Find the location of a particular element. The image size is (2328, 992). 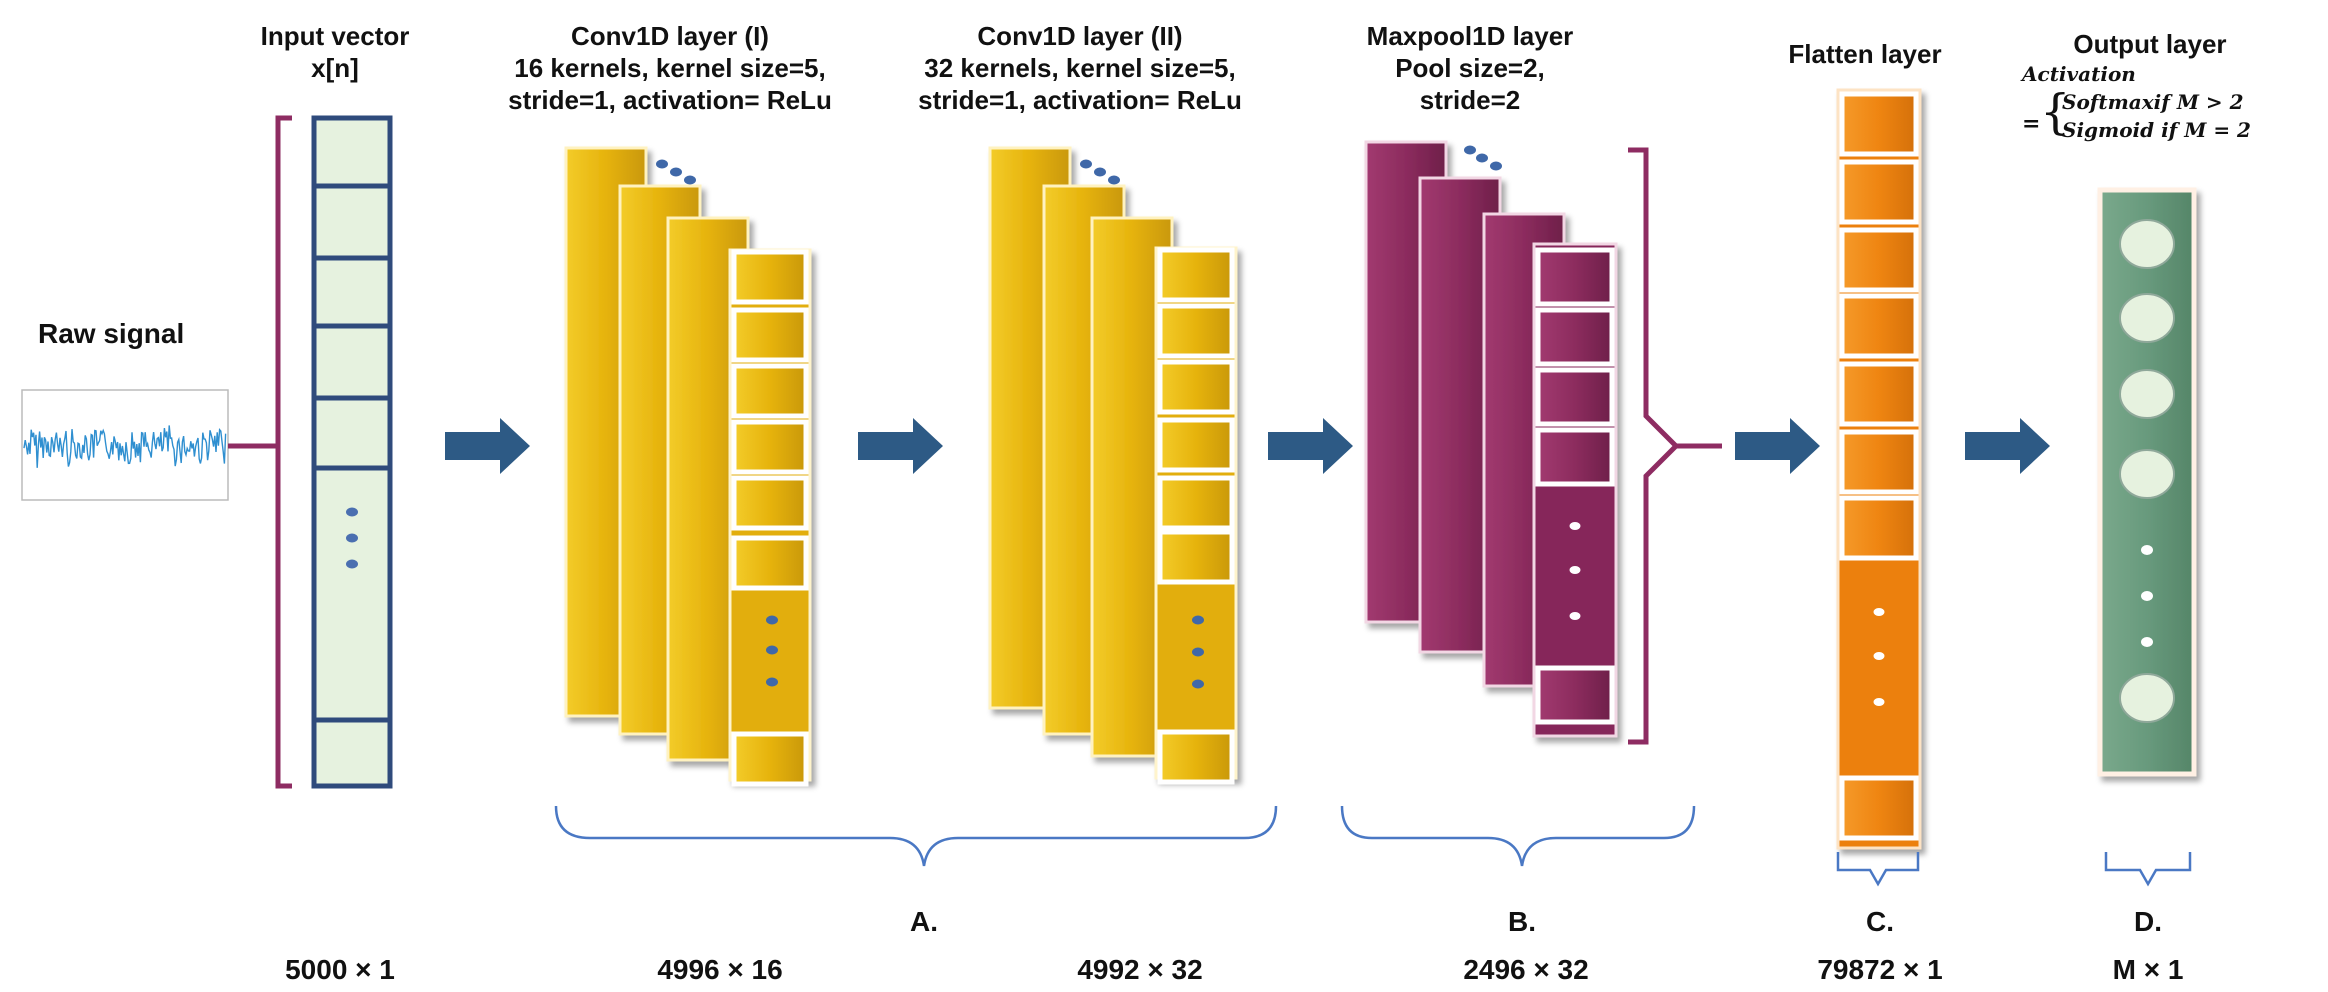

arrow-conv2-to-maxpool is located at coordinates (1310, 446).